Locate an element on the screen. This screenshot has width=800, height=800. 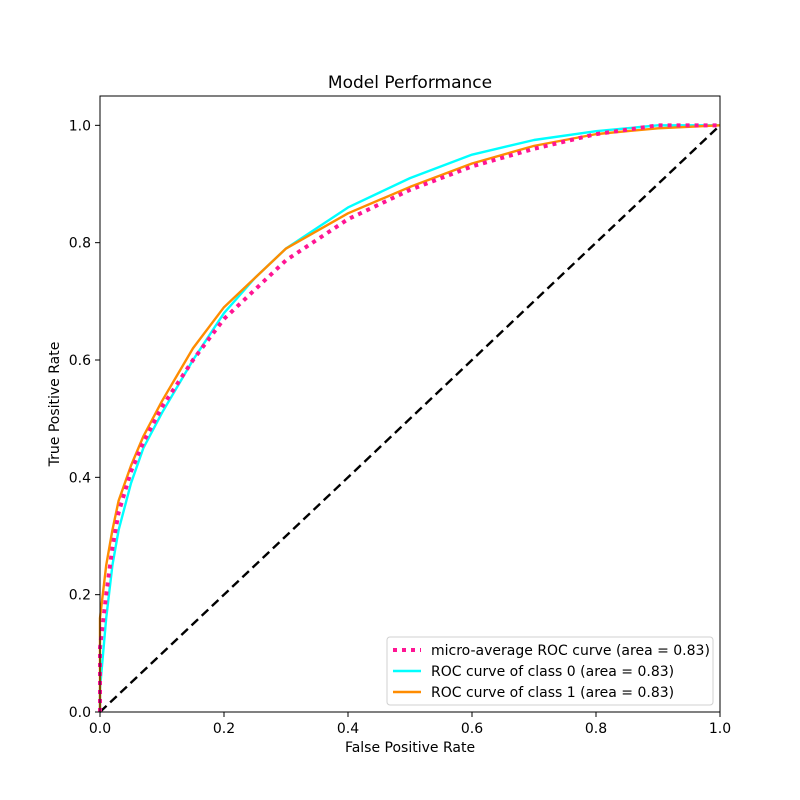
y-tick-label: 0.8 is located at coordinates (80, 244).